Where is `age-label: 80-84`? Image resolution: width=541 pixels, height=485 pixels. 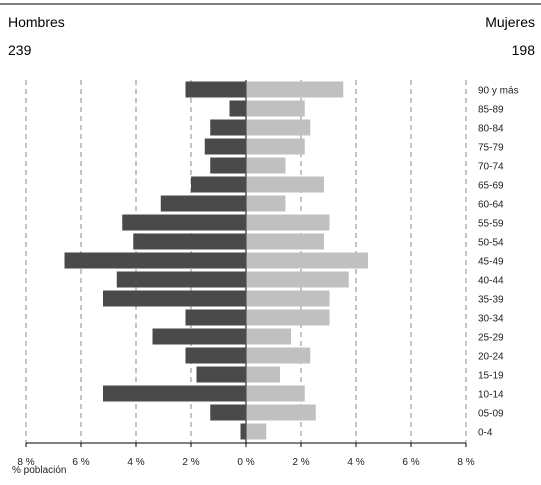
age-label: 80-84 is located at coordinates (491, 129).